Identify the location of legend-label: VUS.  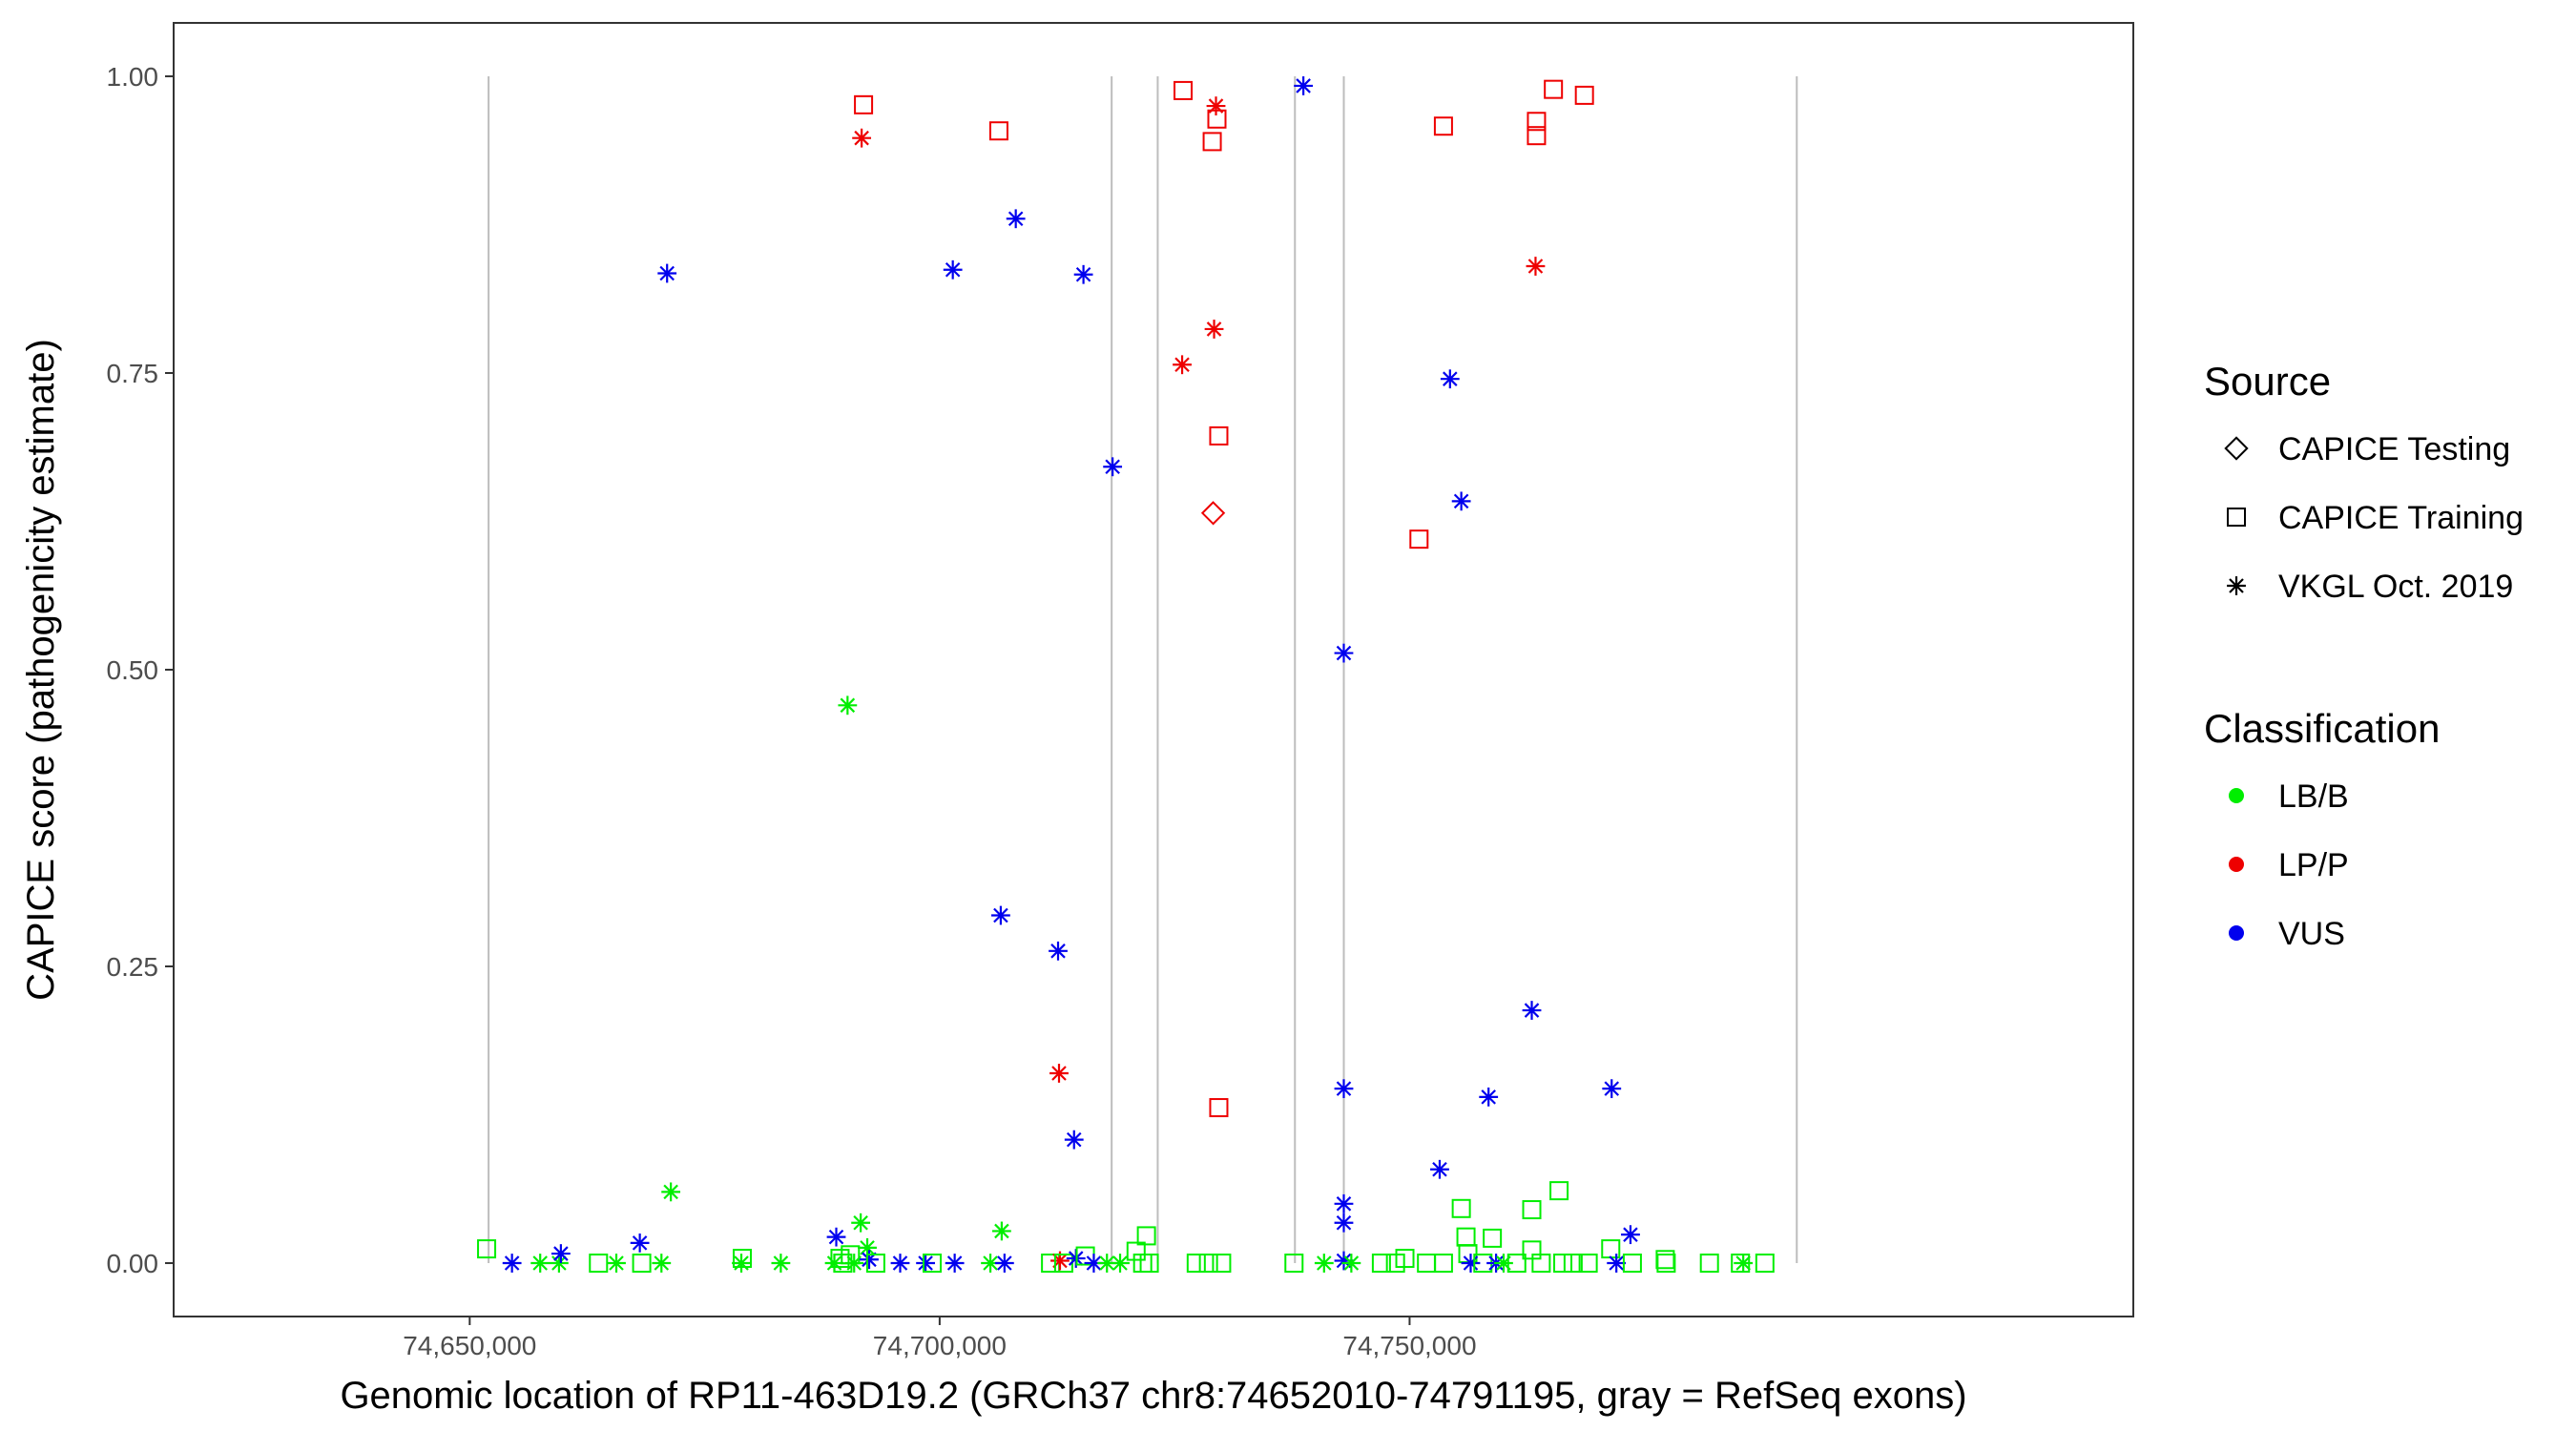
(2311, 934).